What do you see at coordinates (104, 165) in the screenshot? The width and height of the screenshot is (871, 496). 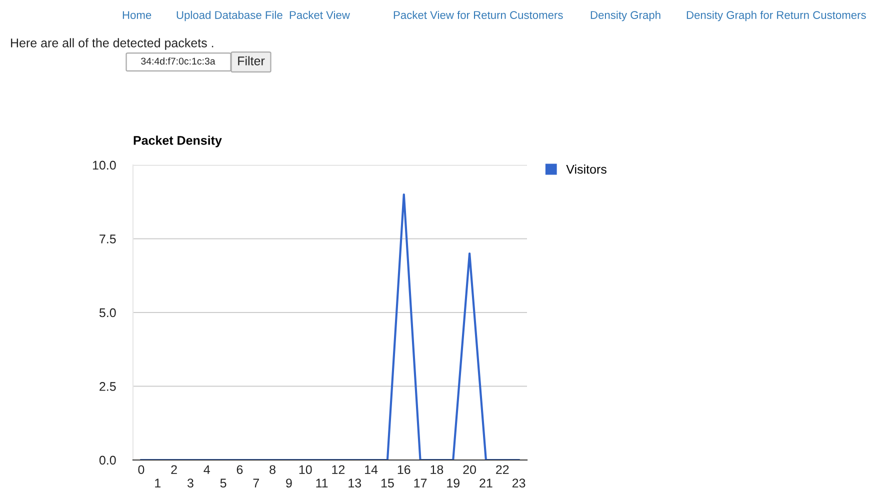 I see `y-tick-label: 10.0` at bounding box center [104, 165].